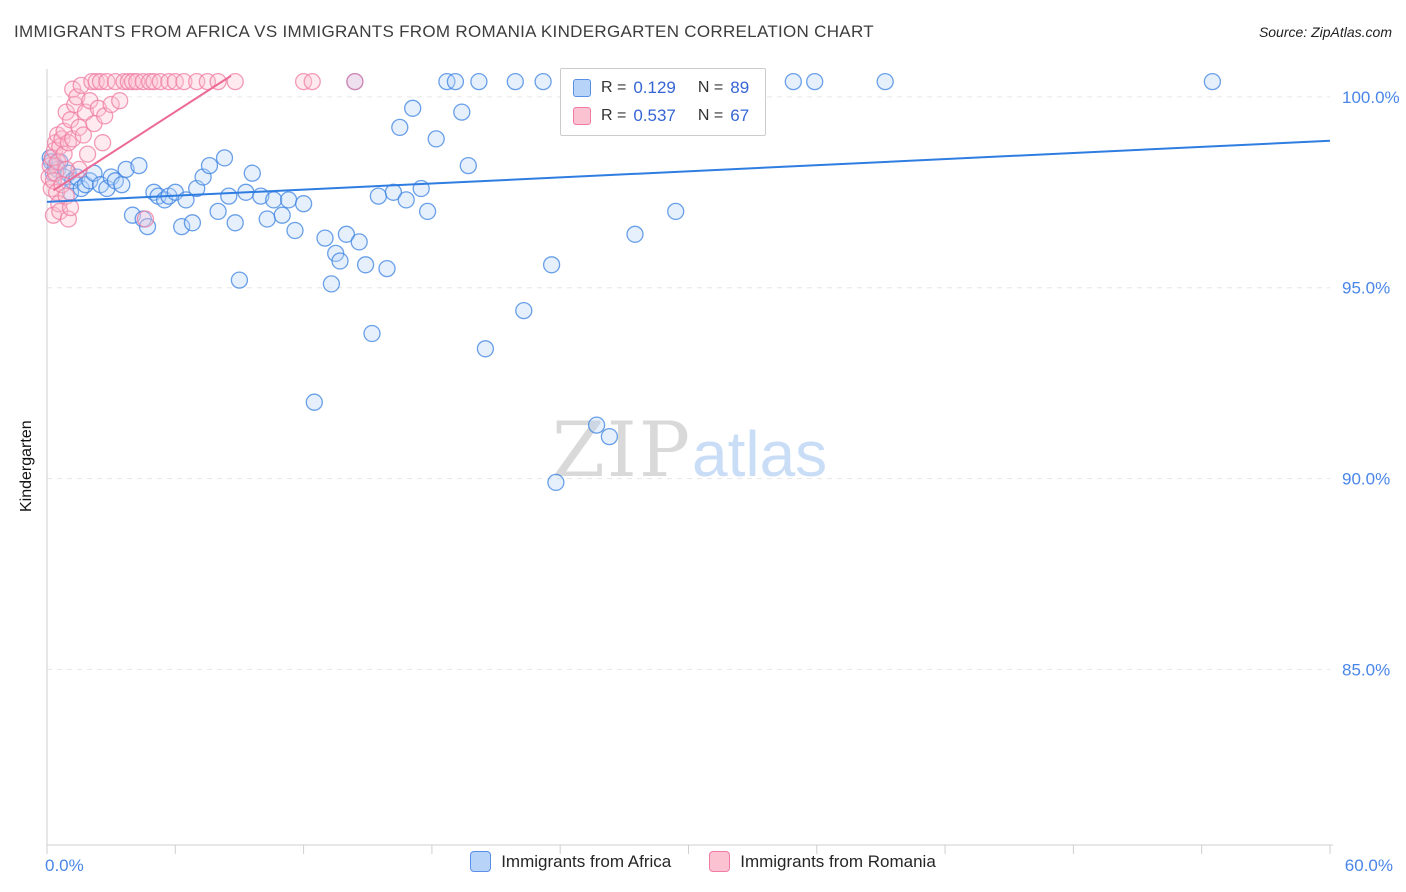 The height and width of the screenshot is (892, 1406). What do you see at coordinates (64, 865) in the screenshot?
I see `x-axis-min-label: 0.0%` at bounding box center [64, 865].